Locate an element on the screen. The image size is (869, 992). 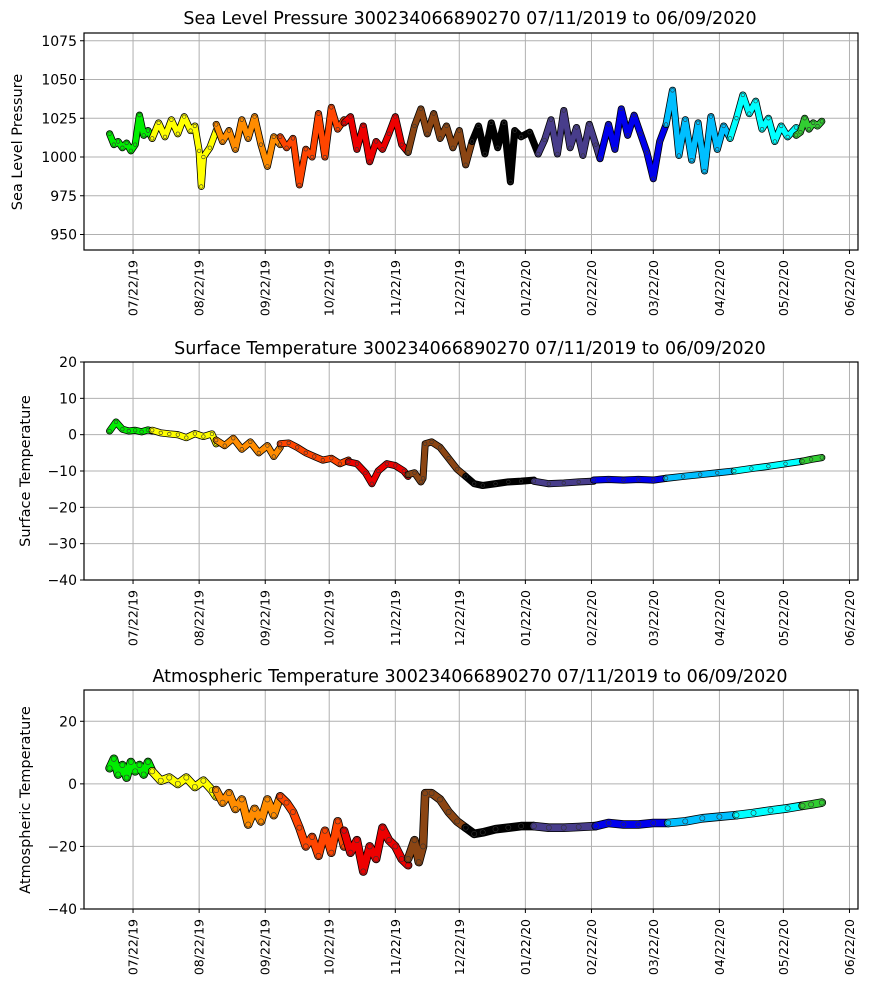
x-tick-label: 03/22/20 is located at coordinates (653, 288).